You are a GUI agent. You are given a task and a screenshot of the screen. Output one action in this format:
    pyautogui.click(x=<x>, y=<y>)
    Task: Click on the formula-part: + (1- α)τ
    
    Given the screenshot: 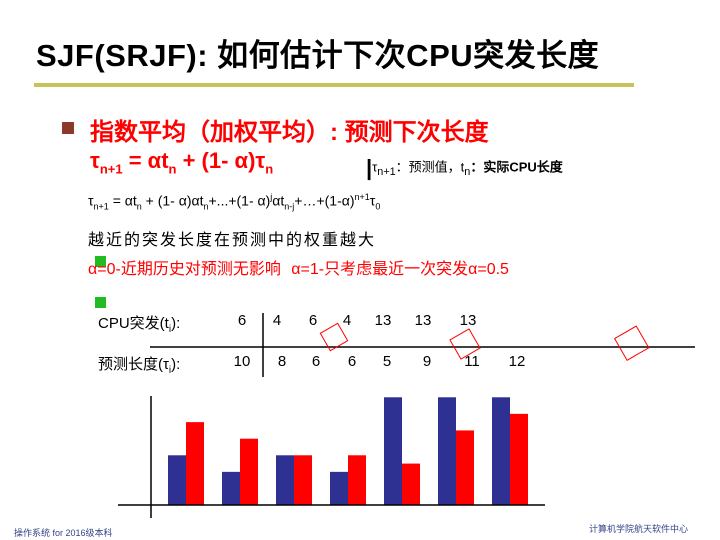 What is the action you would take?
    pyautogui.click(x=221, y=160)
    